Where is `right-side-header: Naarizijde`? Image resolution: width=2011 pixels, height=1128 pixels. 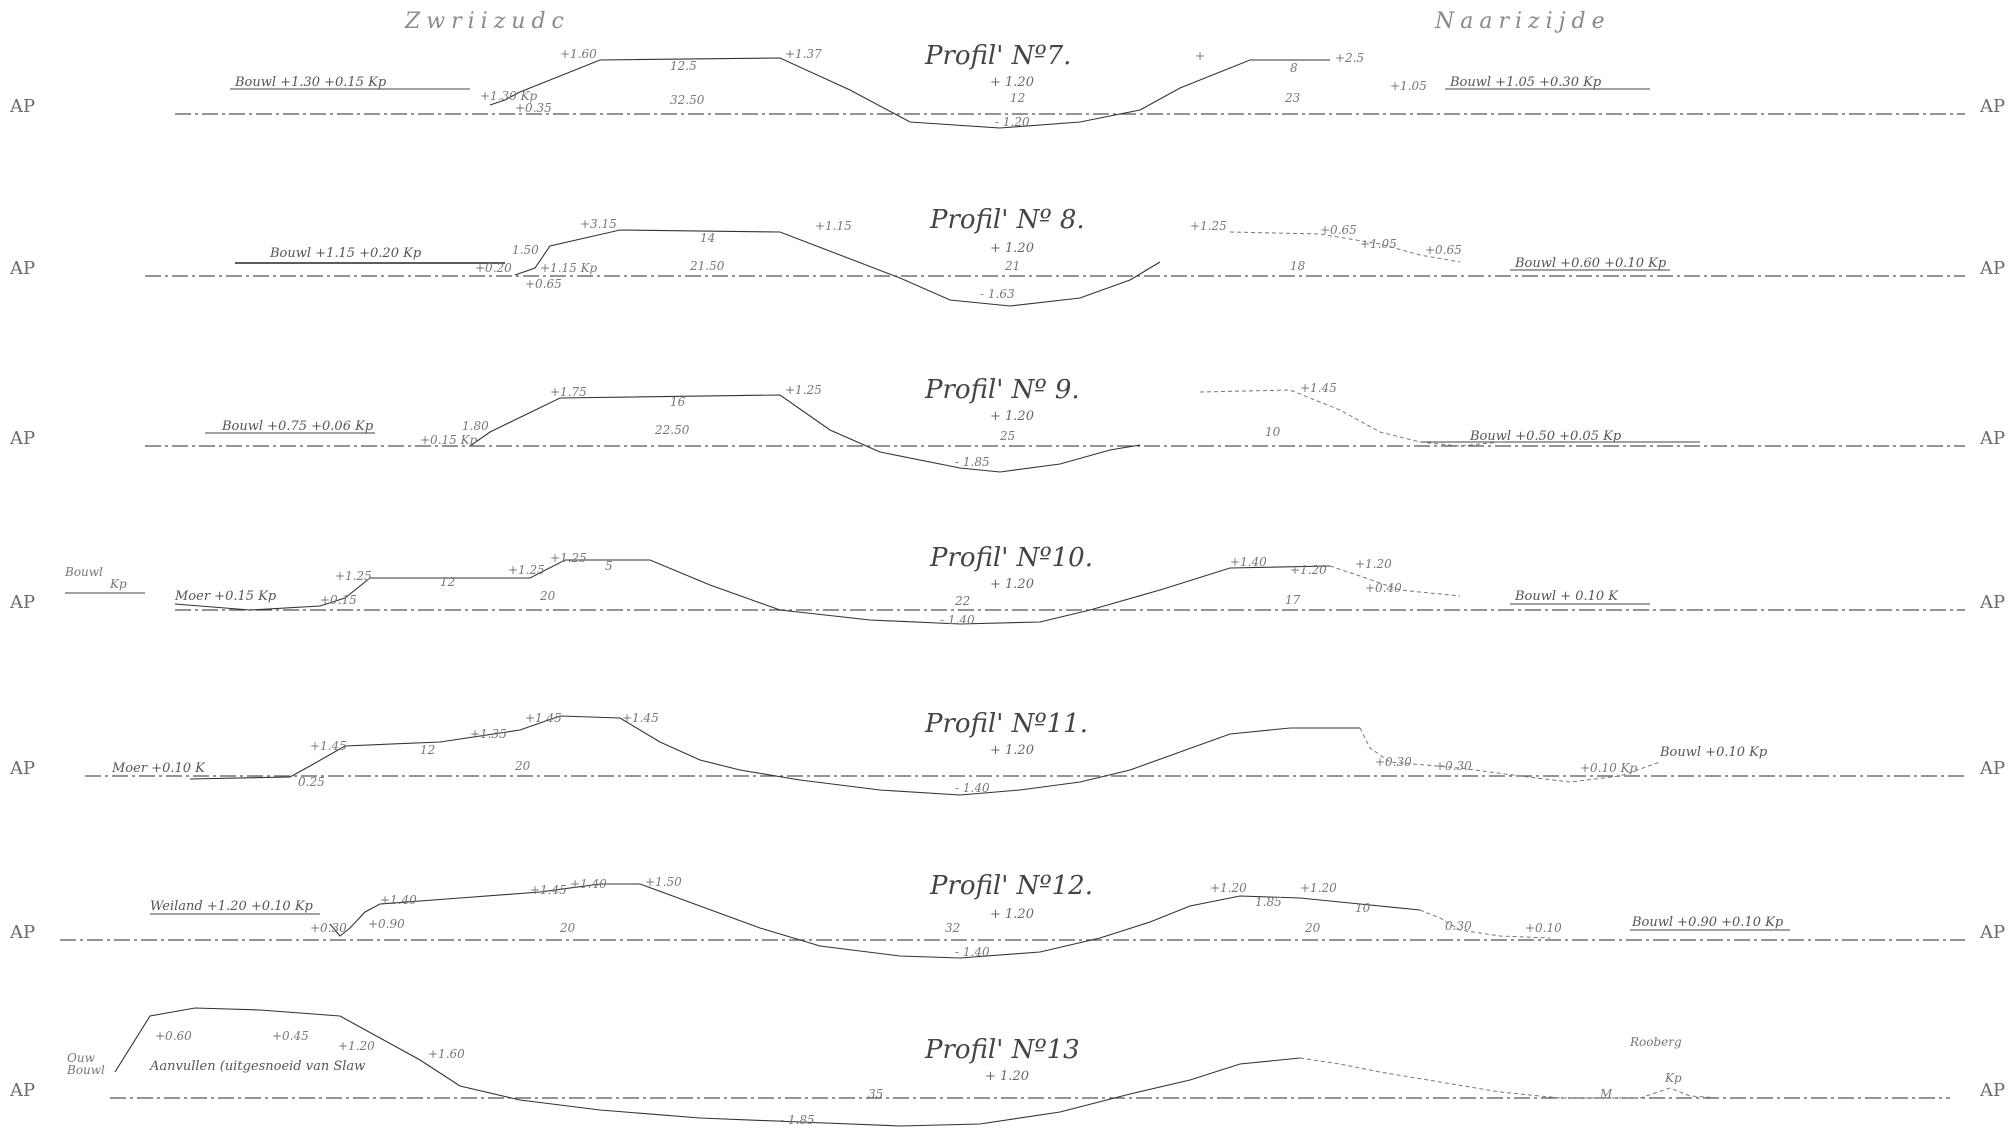 right-side-header: Naarizijde is located at coordinates (1522, 21).